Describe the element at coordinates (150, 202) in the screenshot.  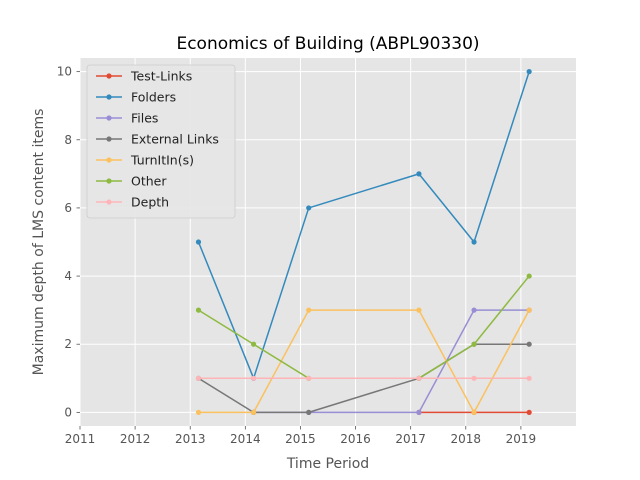
I see `legend-label: Depth` at that location.